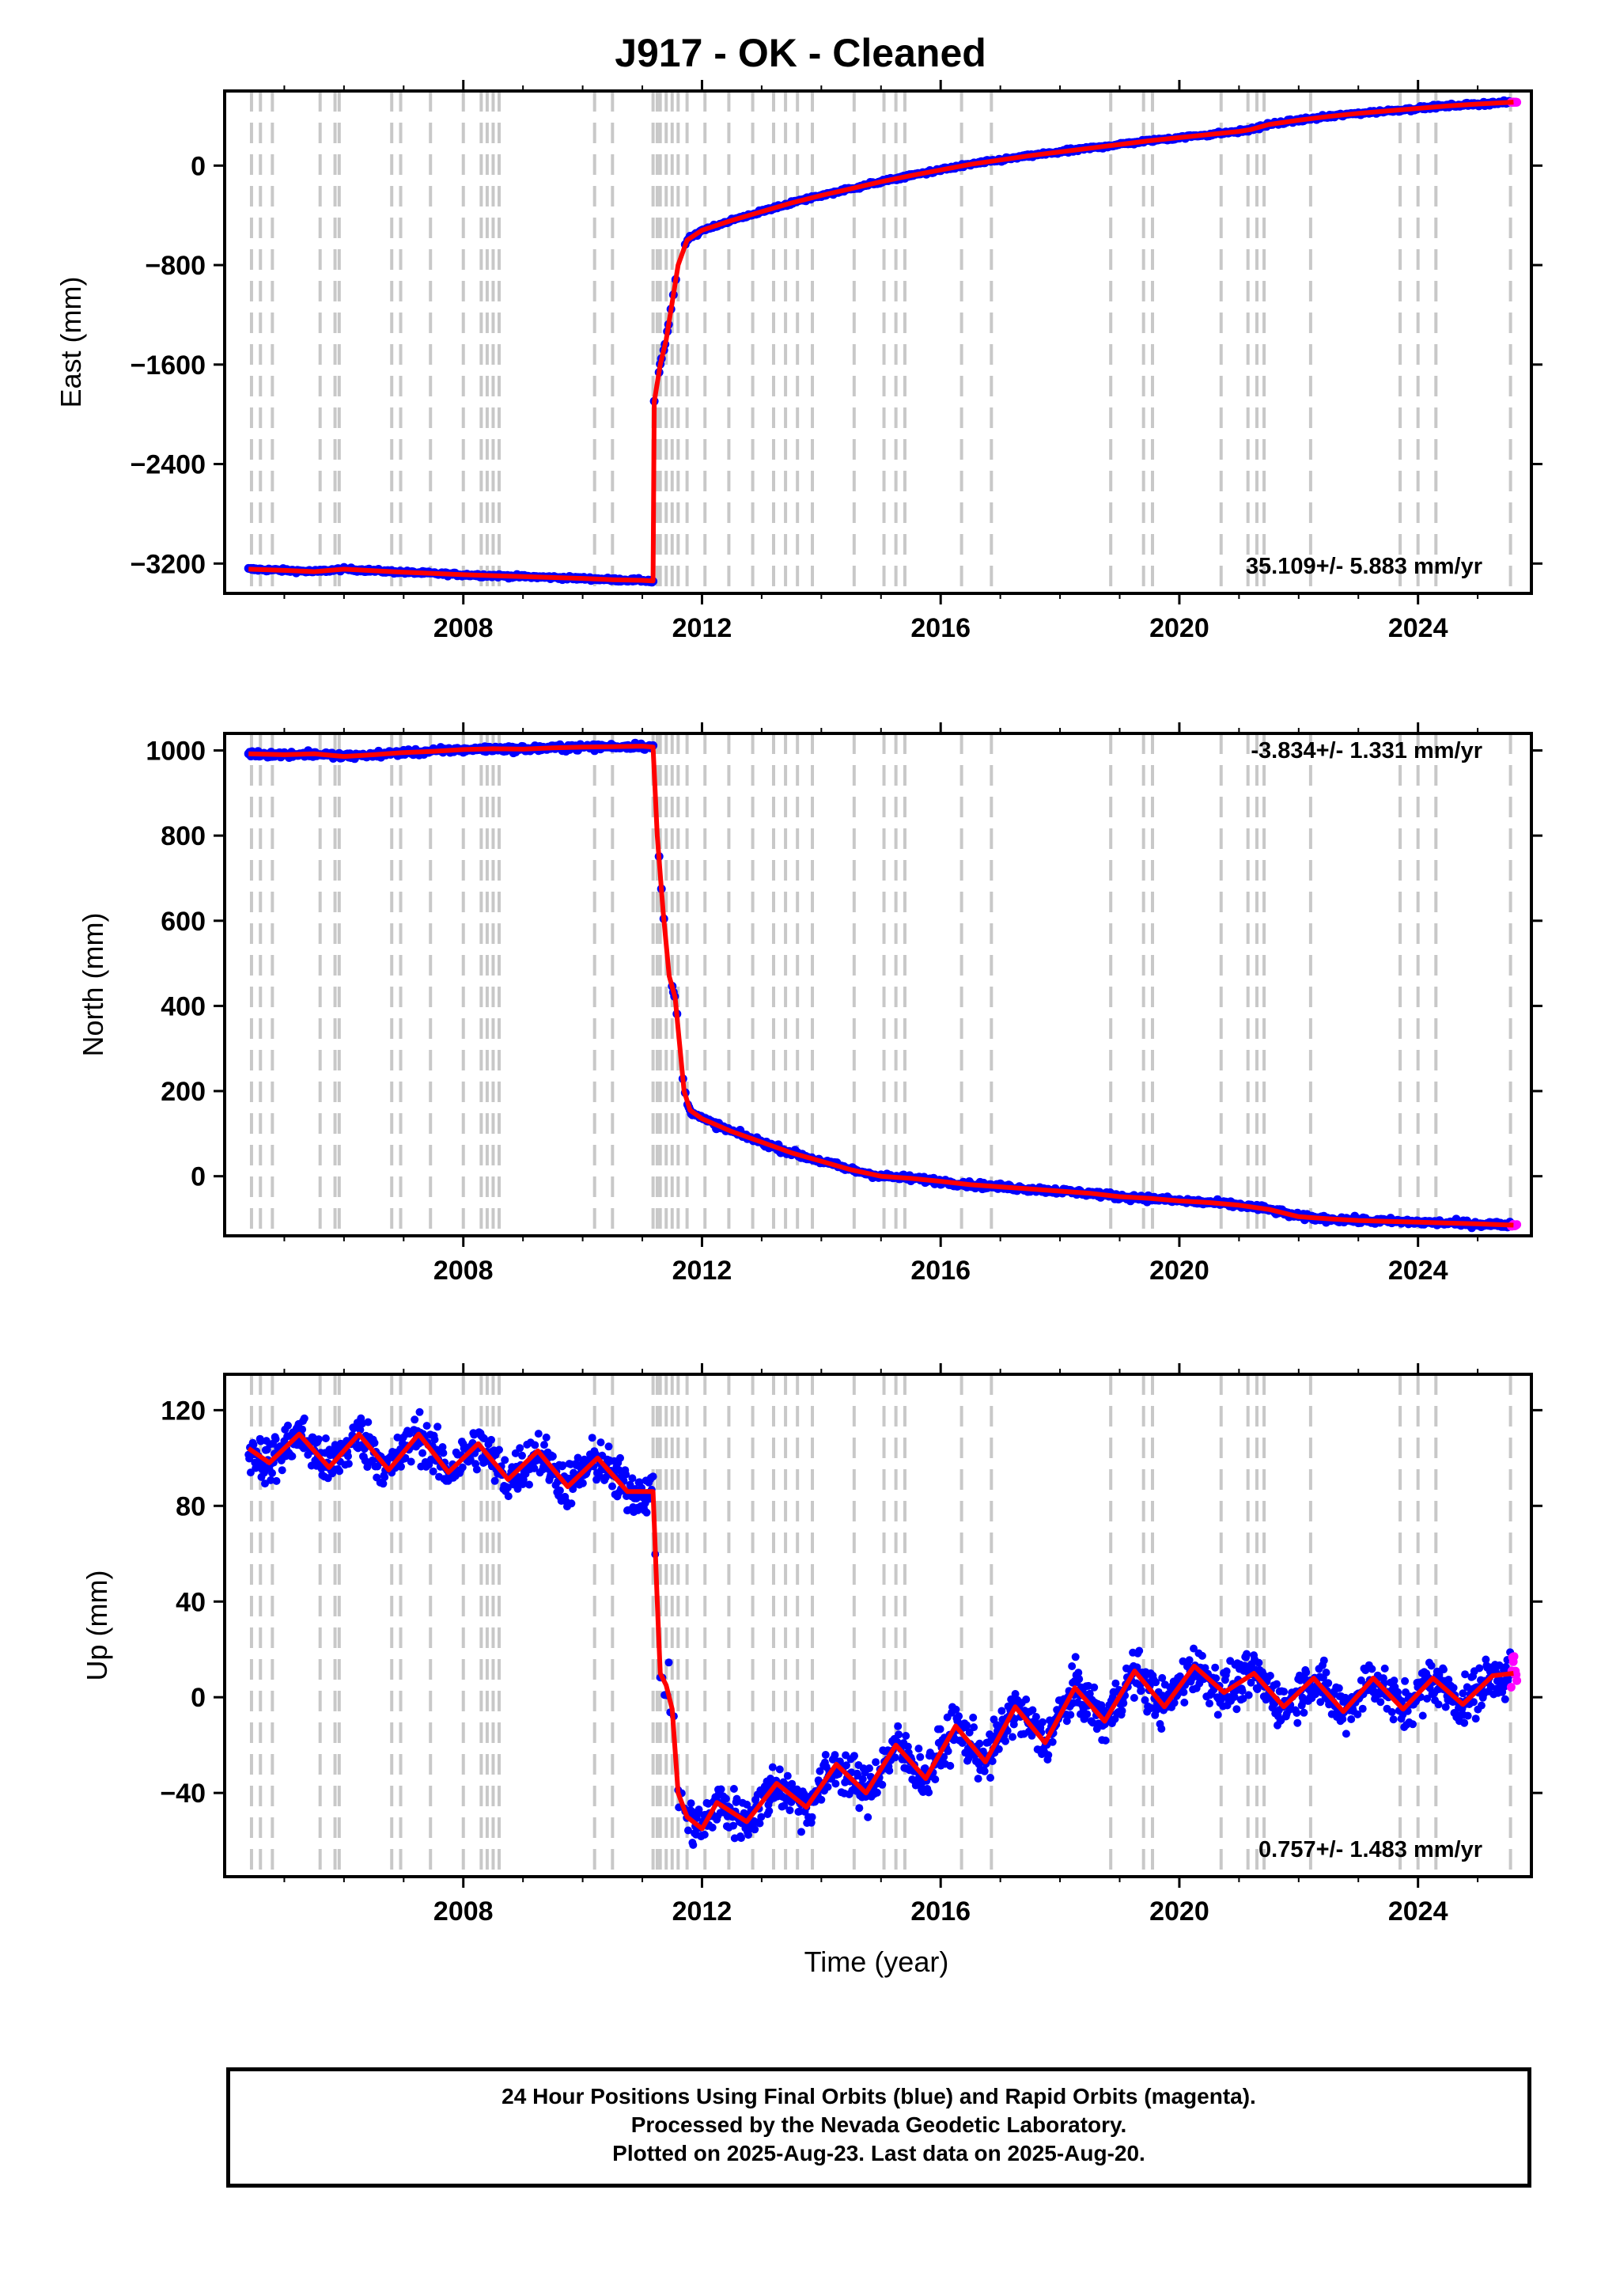  Describe the element at coordinates (183, 1006) in the screenshot. I see `y-tick-label: 400` at that location.